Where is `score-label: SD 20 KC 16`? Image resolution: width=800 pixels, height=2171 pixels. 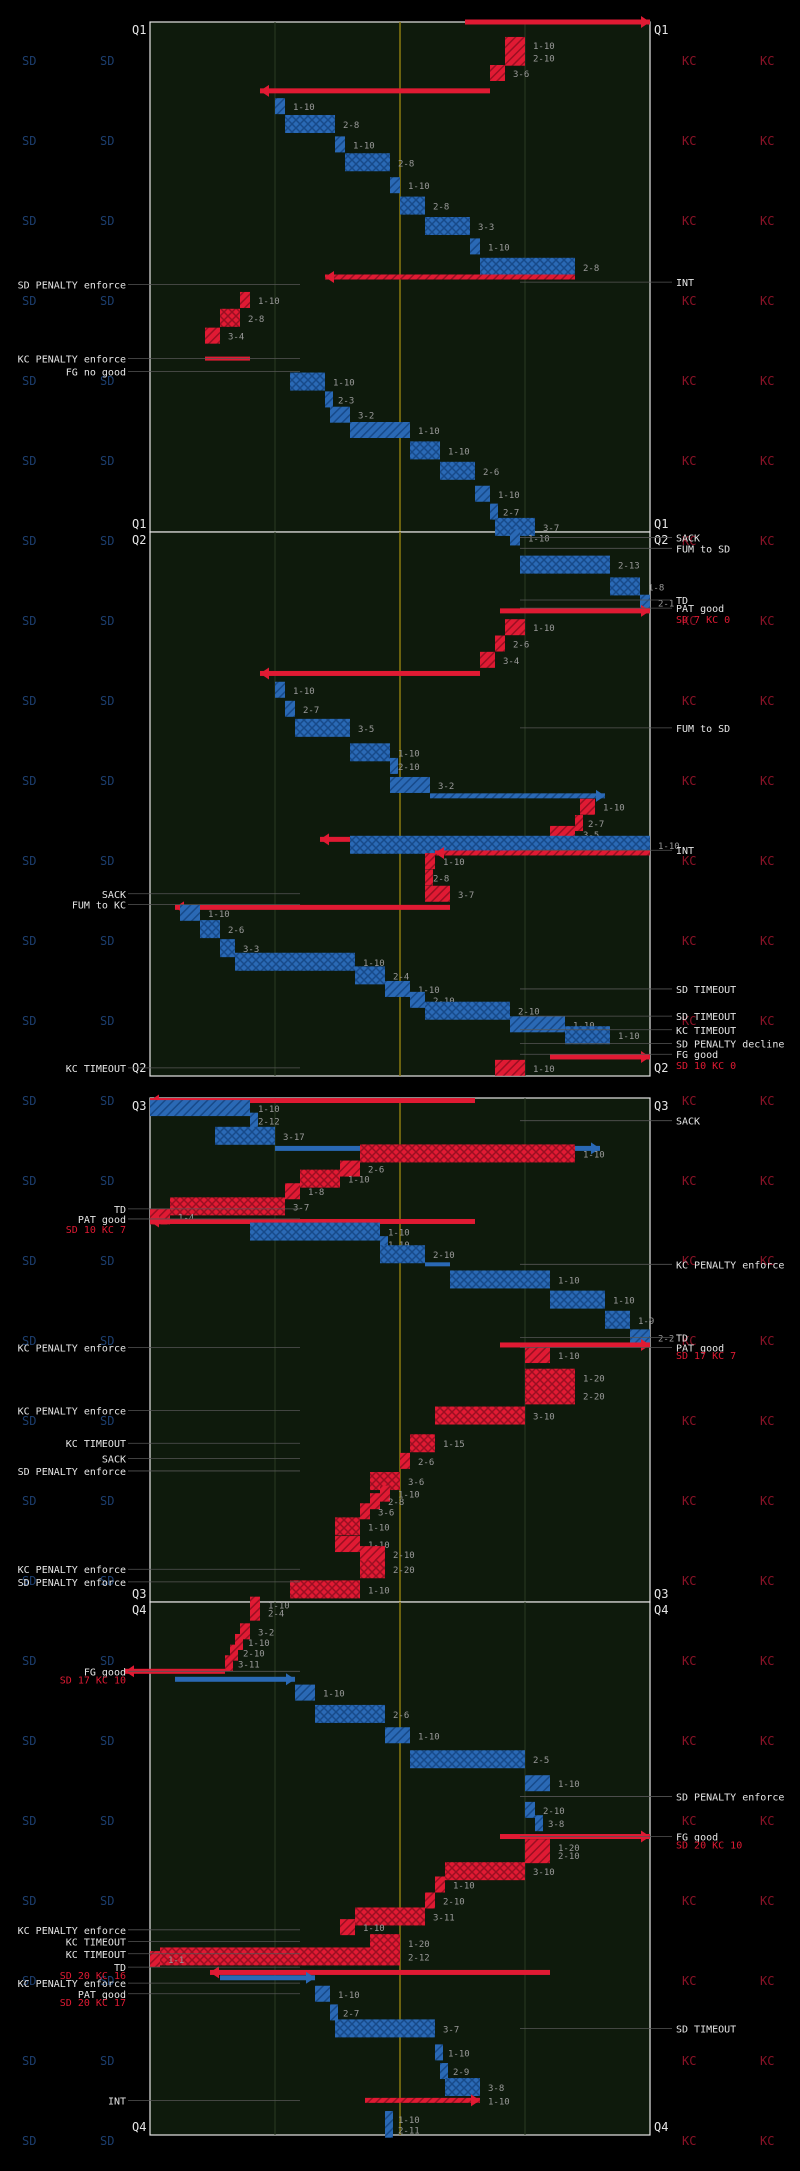 score-label: SD 20 KC 16 is located at coordinates (93, 1976).